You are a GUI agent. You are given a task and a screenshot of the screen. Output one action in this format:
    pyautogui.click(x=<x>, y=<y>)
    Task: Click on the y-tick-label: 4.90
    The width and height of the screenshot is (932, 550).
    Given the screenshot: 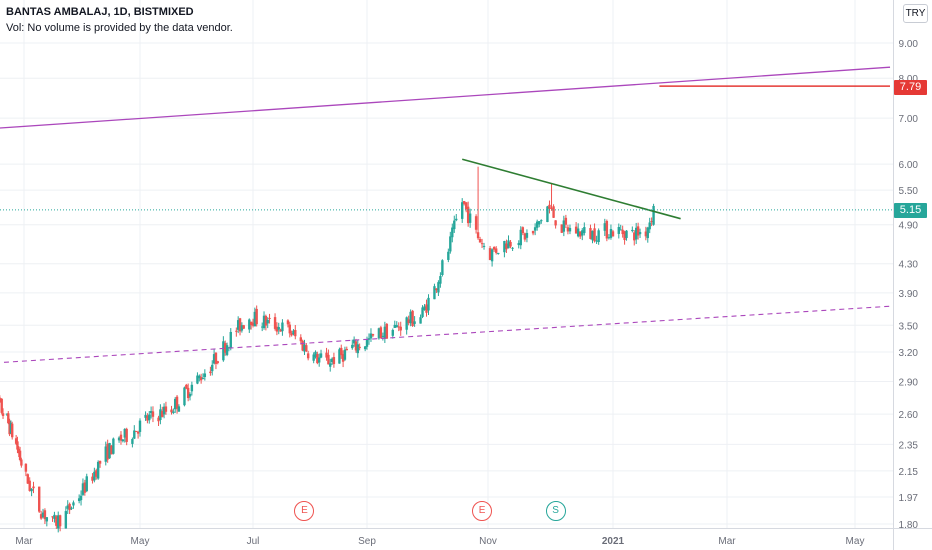 What is the action you would take?
    pyautogui.click(x=909, y=226)
    